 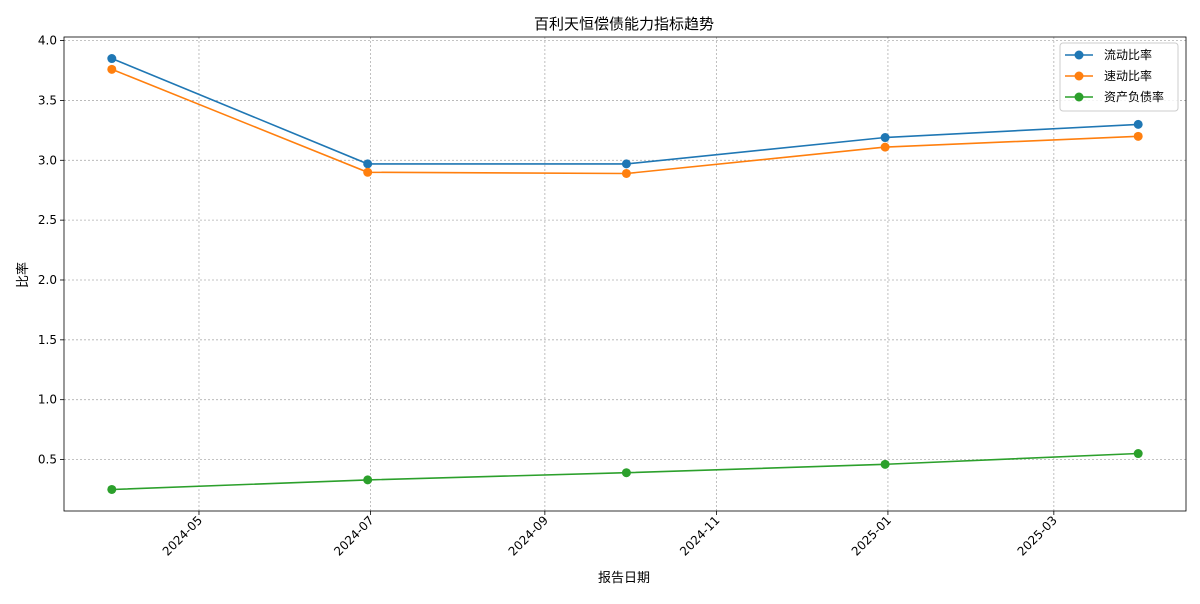 What do you see at coordinates (699, 535) in the screenshot?
I see `x-tick-label: 2024-11` at bounding box center [699, 535].